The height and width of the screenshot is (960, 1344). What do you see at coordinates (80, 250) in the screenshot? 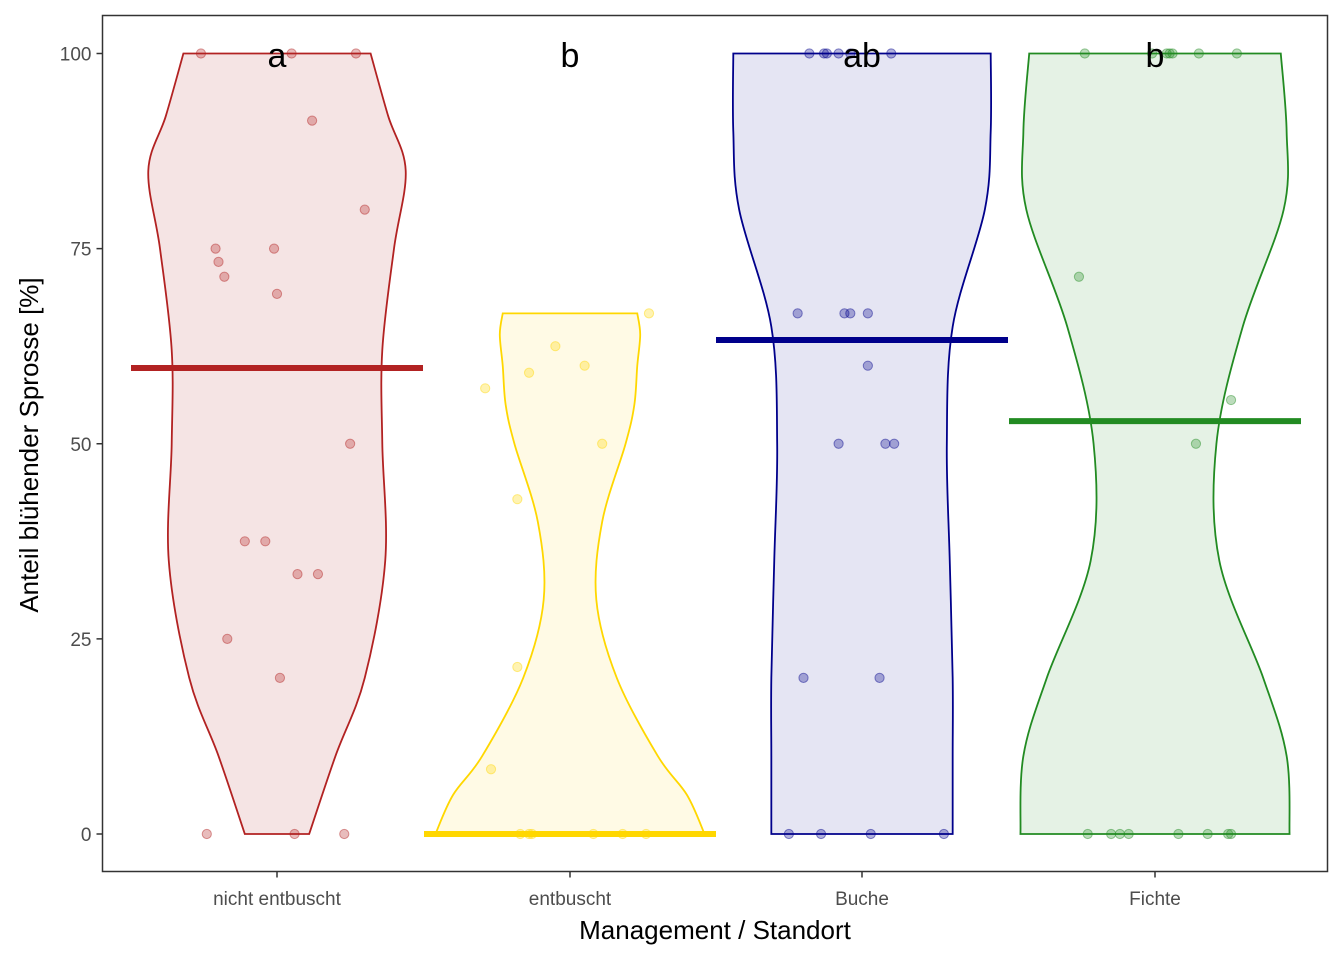
I see `y-tick-label: 75` at bounding box center [80, 250].